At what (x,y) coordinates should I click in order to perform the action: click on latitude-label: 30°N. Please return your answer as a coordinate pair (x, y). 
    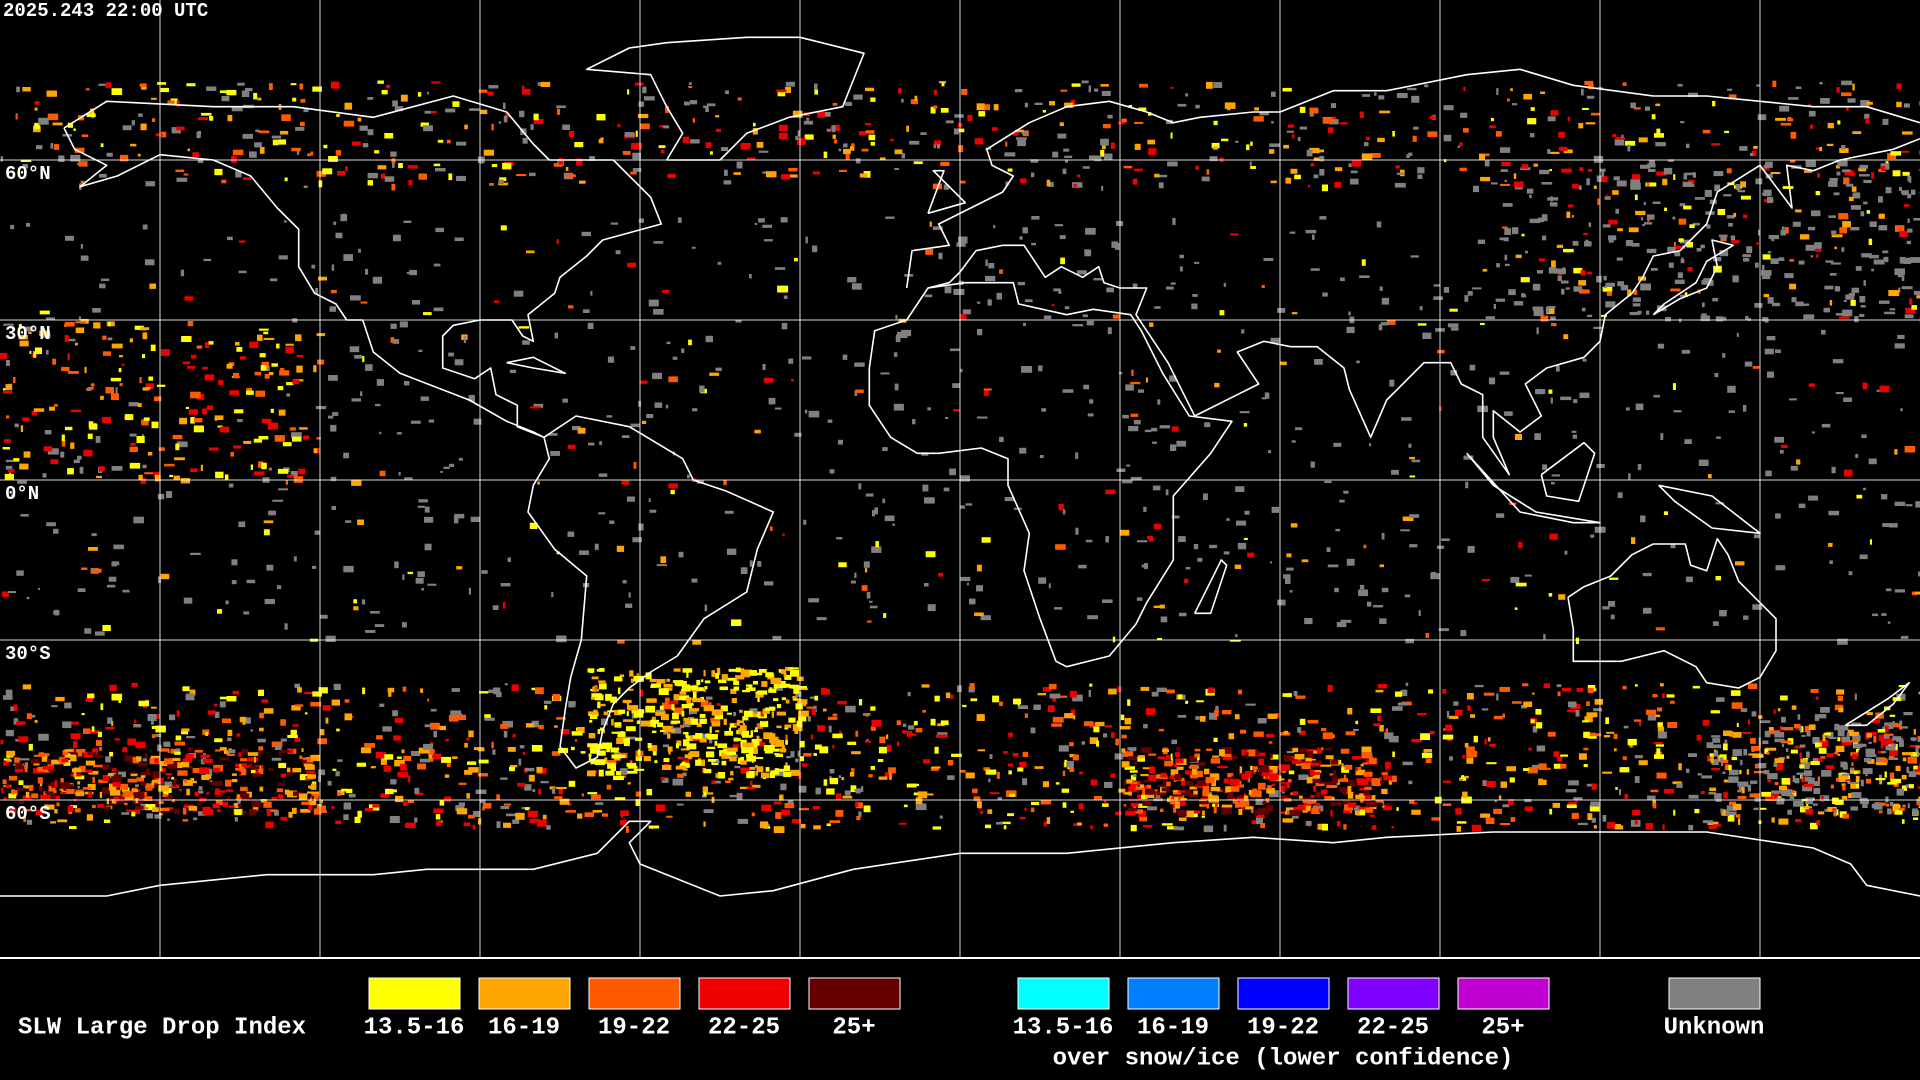
    Looking at the image, I should click on (28, 334).